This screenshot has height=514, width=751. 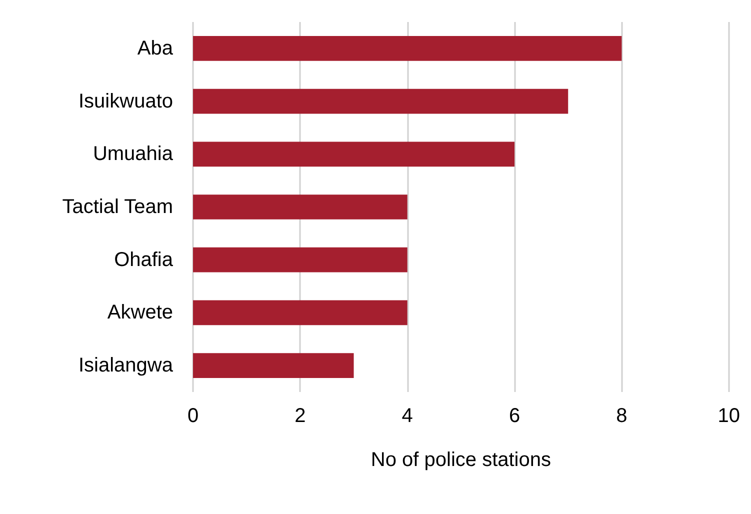 I want to click on x-tick-label: 2, so click(x=300, y=416).